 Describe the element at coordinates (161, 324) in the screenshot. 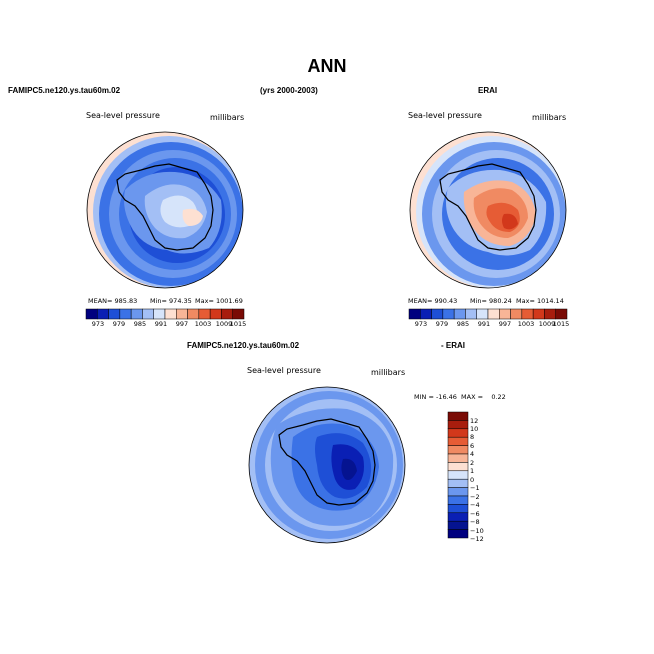

I see `model-tick-3: 991` at that location.